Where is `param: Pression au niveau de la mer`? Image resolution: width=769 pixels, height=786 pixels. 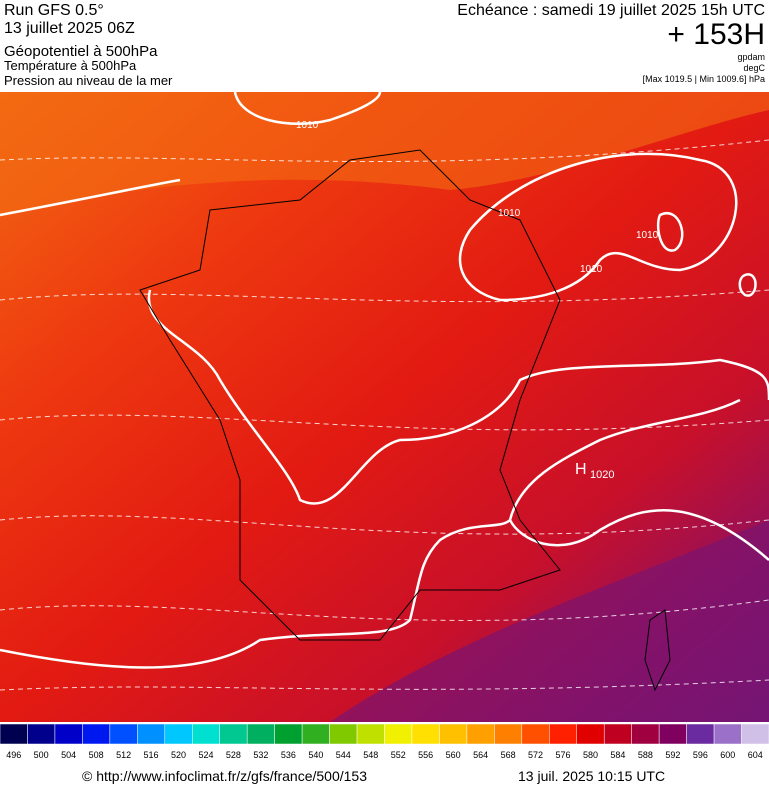 param: Pression au niveau de la mer is located at coordinates (88, 80).